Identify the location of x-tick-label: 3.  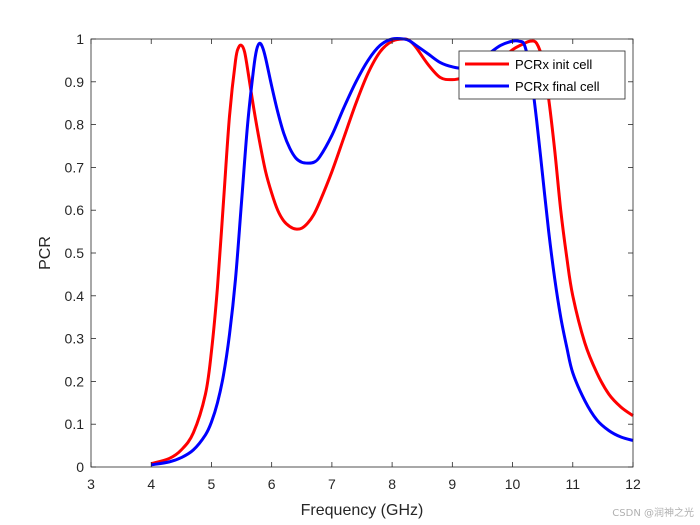
(91, 484).